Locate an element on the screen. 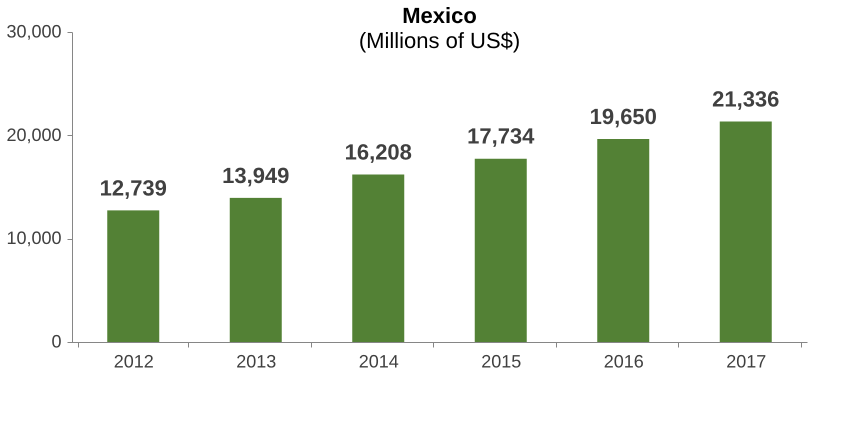 Image resolution: width=851 pixels, height=422 pixels. x-tick-label: 2014 is located at coordinates (378, 362).